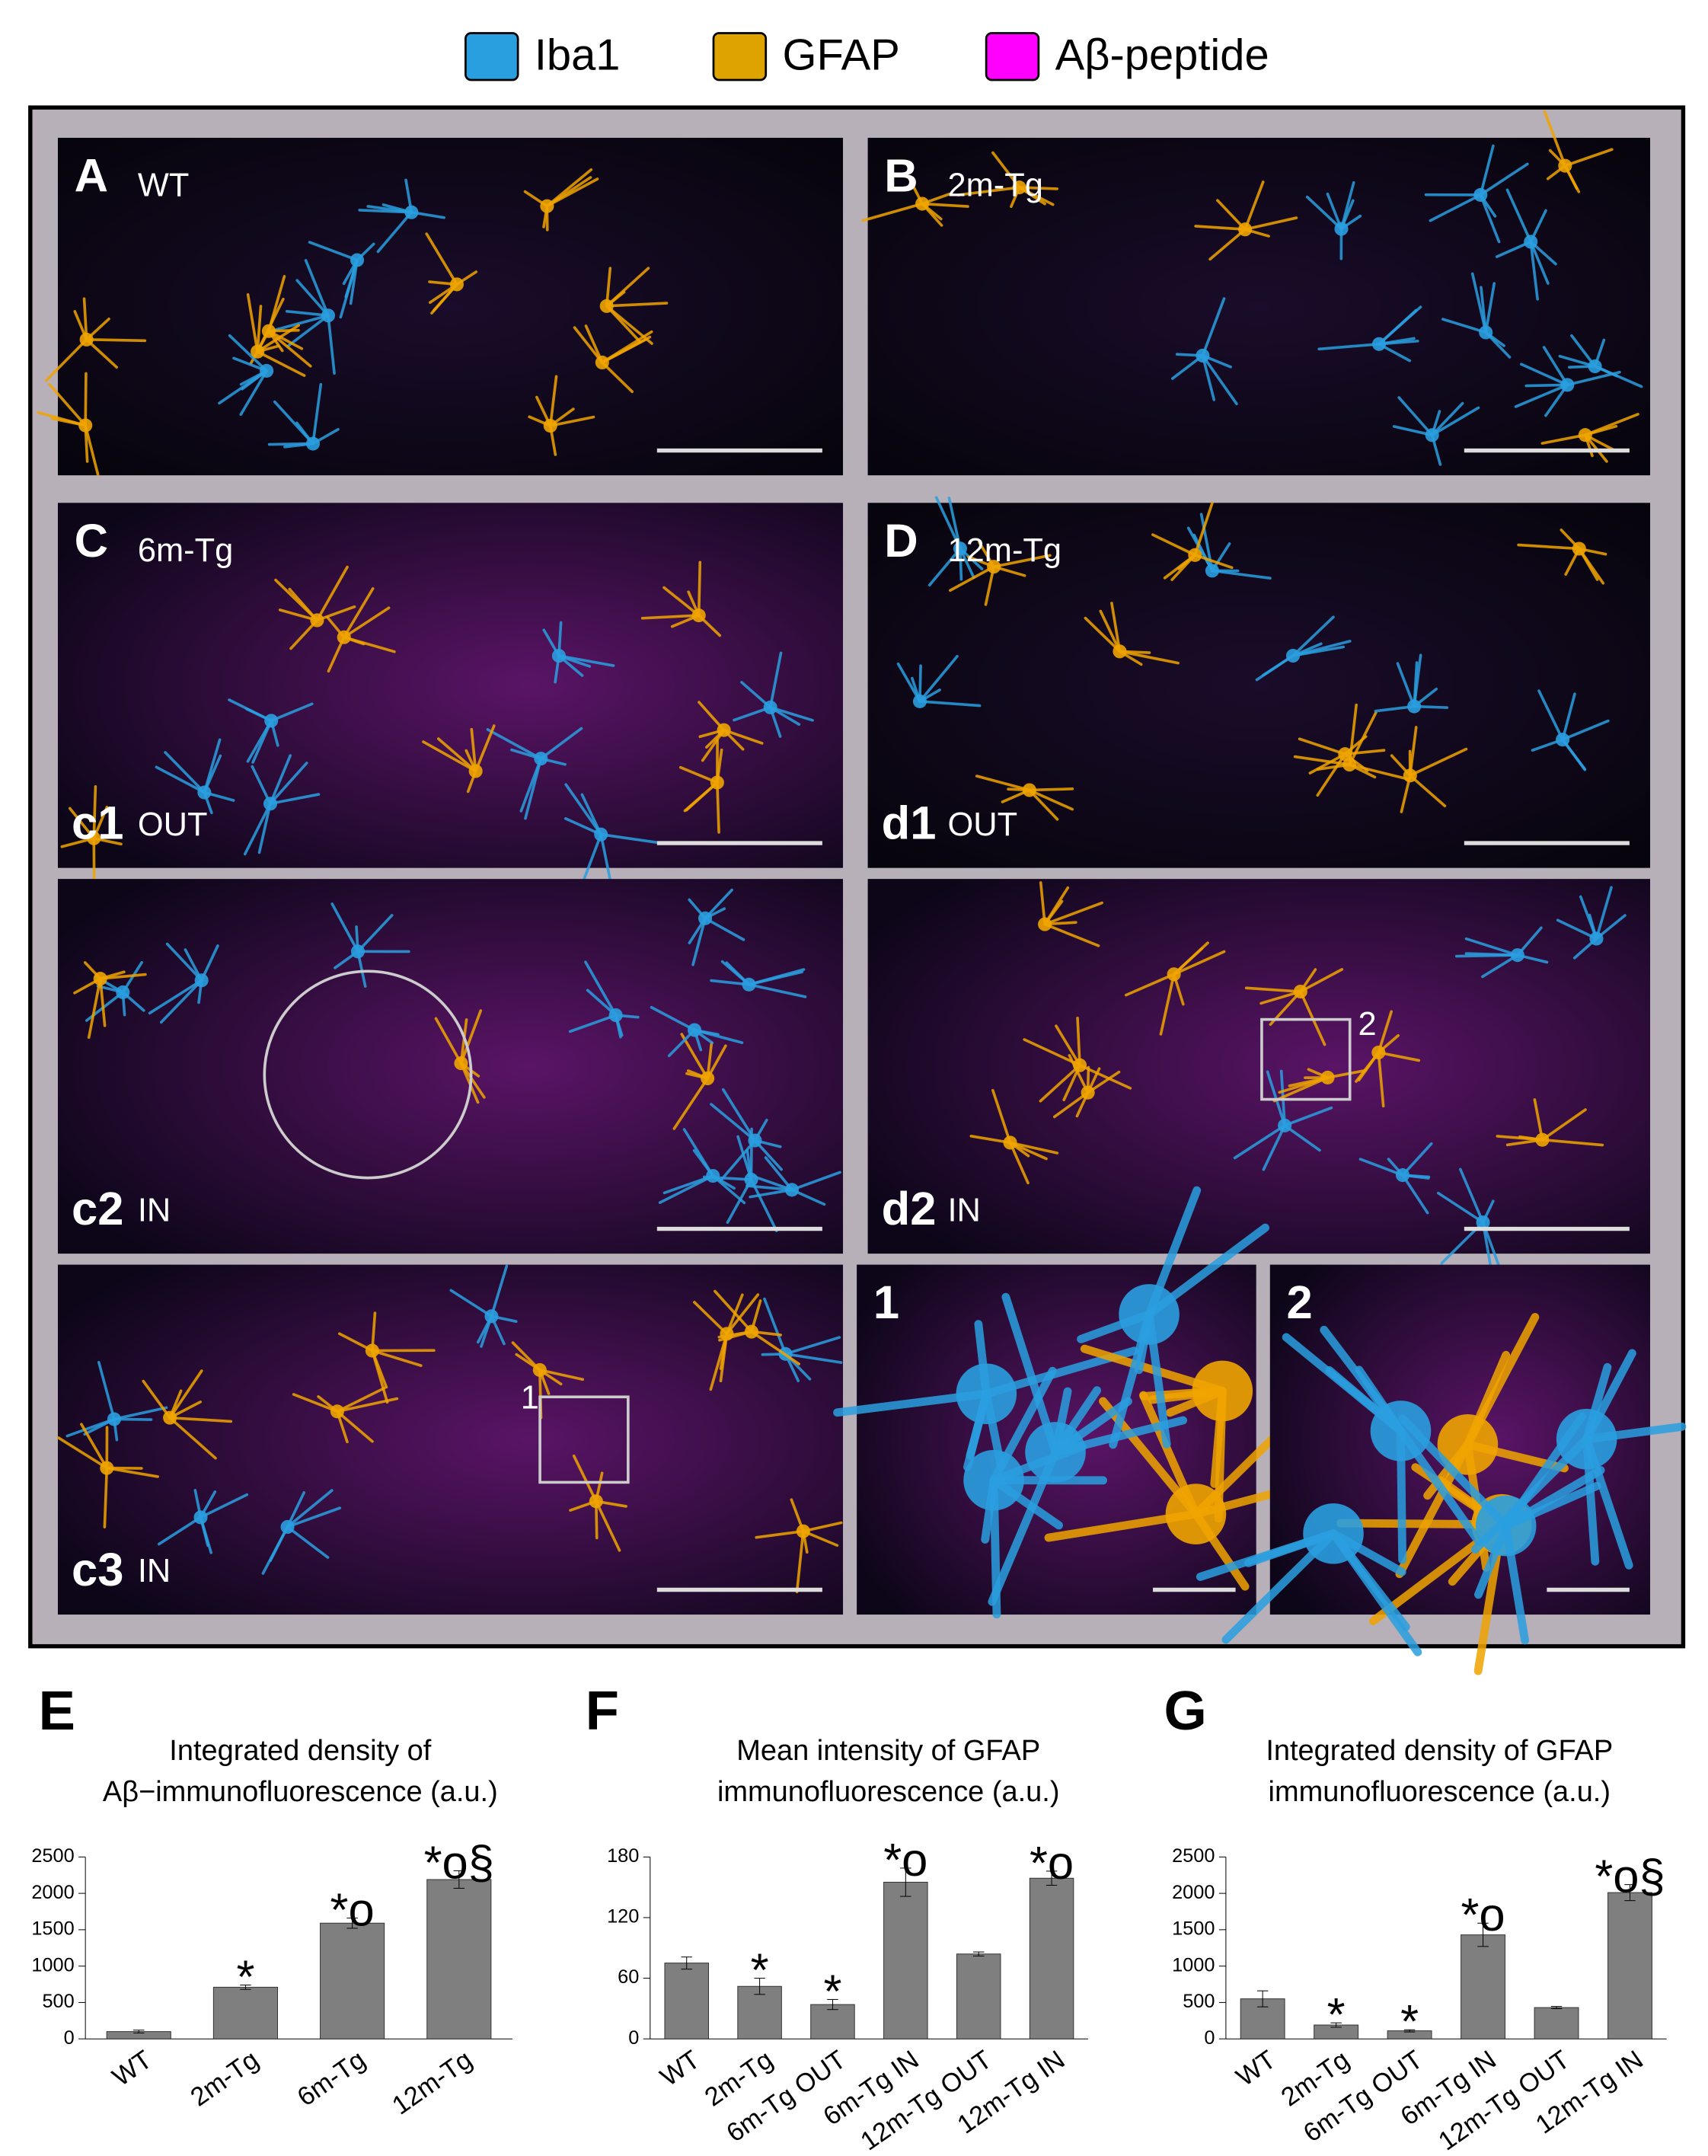 The height and width of the screenshot is (2156, 1708). Describe the element at coordinates (1193, 1929) in the screenshot. I see `y-tick-label: 1500` at that location.